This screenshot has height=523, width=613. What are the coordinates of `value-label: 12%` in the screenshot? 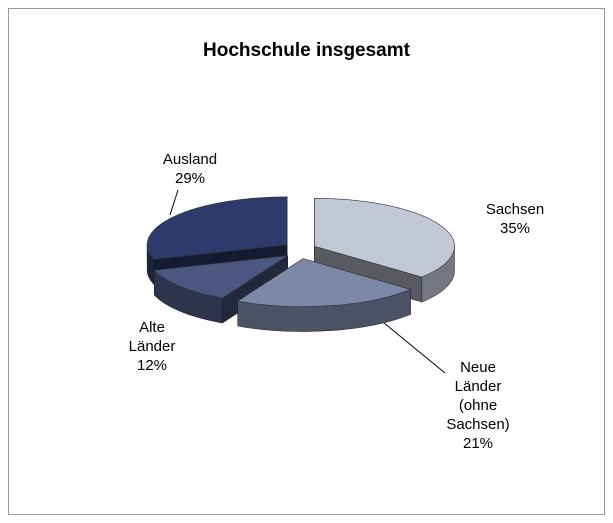 It's located at (152, 365).